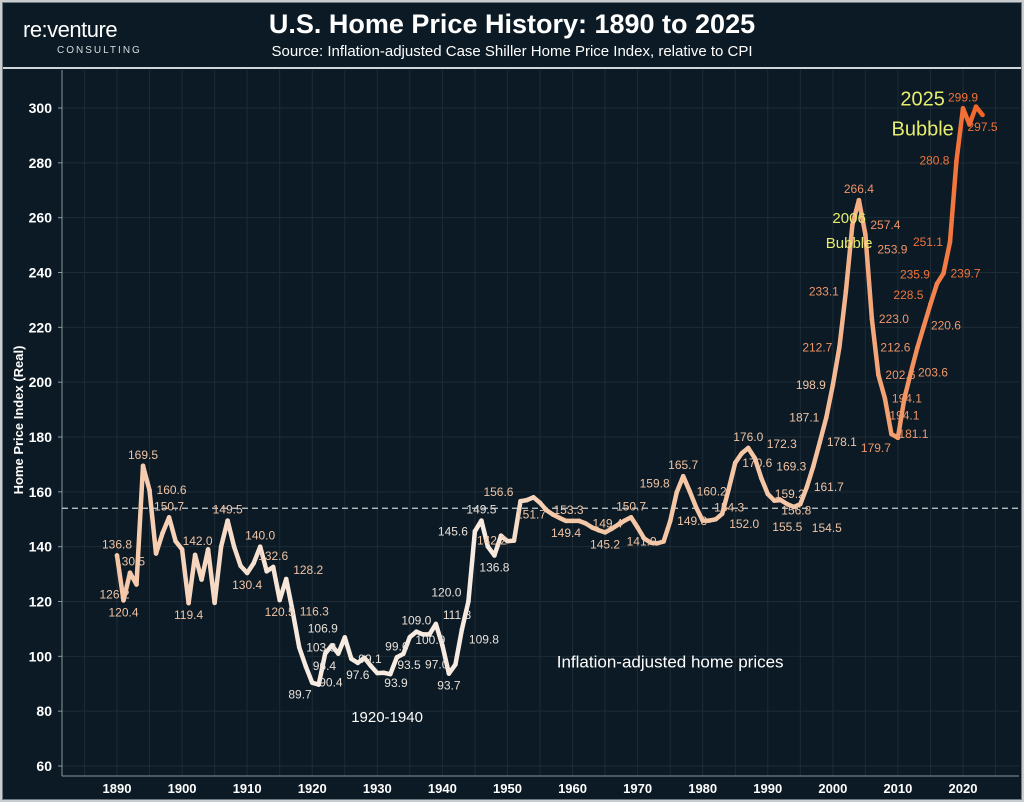 This screenshot has width=1024, height=802. What do you see at coordinates (908, 295) in the screenshot?
I see `data-label: 228.5` at bounding box center [908, 295].